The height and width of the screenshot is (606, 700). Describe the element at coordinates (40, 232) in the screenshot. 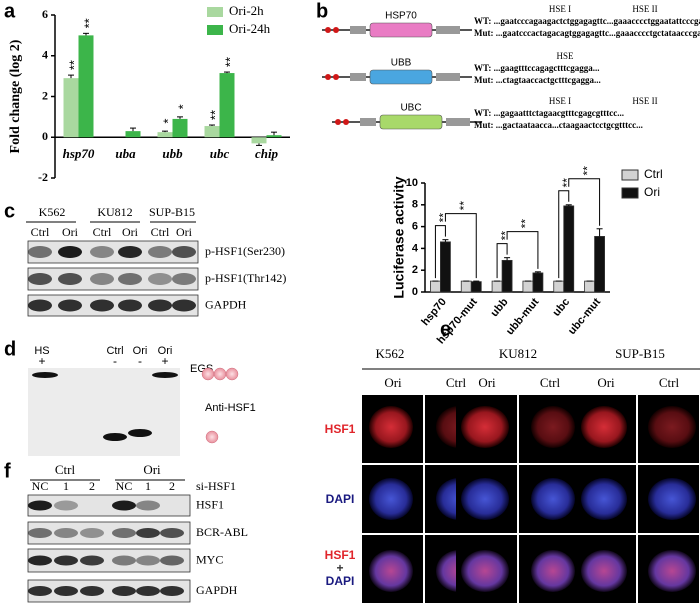

I see `lane-label: Ctrl` at that location.